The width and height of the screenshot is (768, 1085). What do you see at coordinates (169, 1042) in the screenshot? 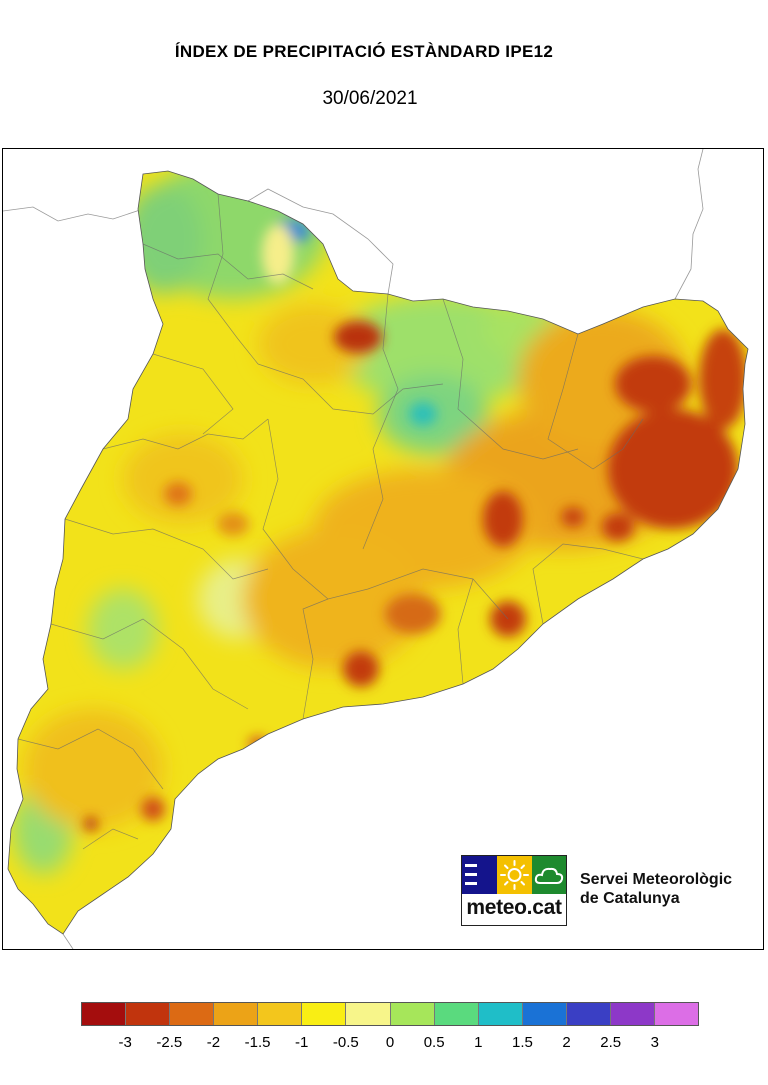
I see `legend-tick-label: -2.5` at bounding box center [169, 1042].